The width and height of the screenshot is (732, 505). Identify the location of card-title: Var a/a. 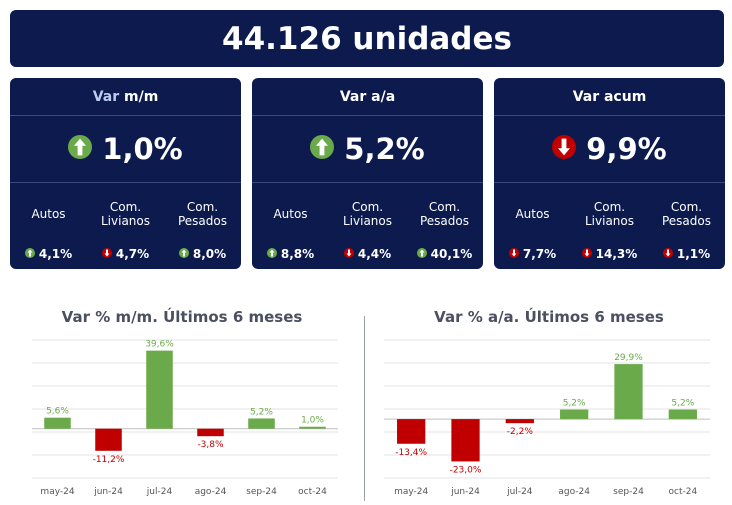
(367, 97).